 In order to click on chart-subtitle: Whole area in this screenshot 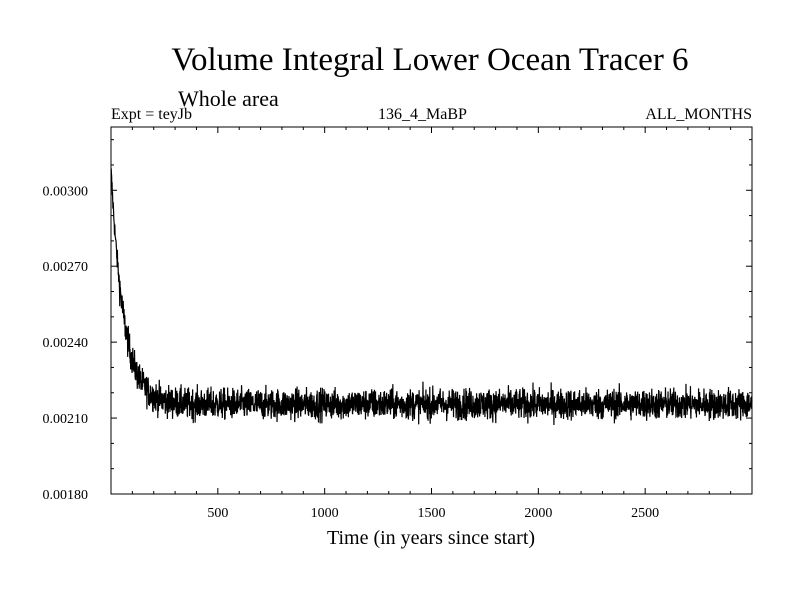, I will do `click(228, 98)`.